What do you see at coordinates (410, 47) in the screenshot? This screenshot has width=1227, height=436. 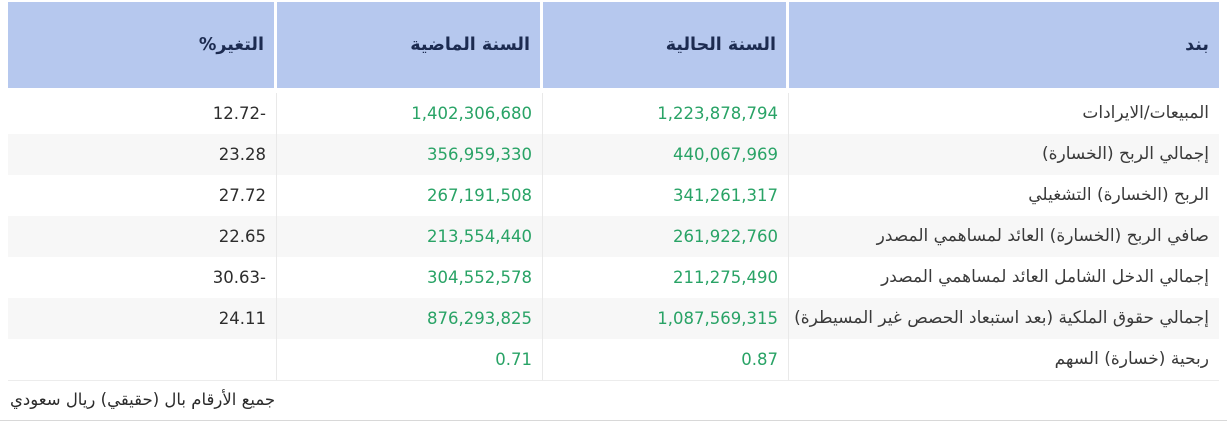 I see `column-header-previous-year: السنة الماضية` at bounding box center [410, 47].